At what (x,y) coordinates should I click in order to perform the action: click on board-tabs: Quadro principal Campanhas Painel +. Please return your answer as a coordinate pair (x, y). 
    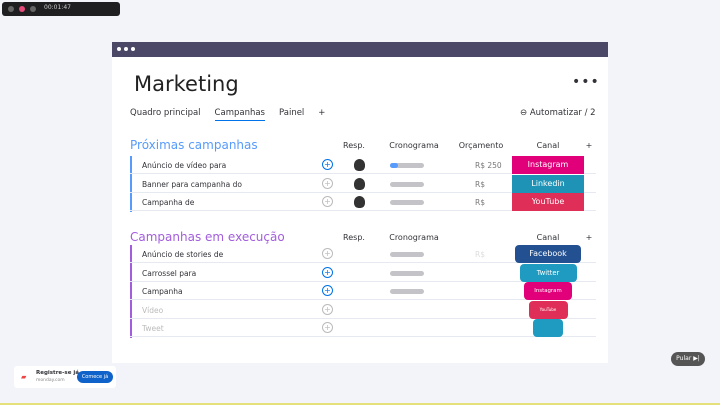
    Looking at the image, I should click on (227, 114).